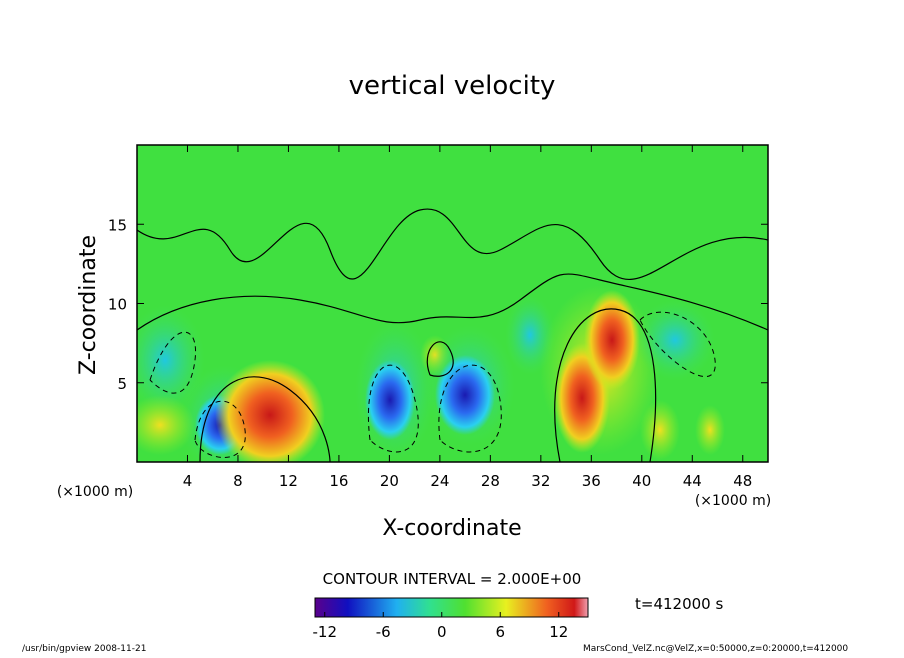  I want to click on colorbar-tick-label: 12, so click(558, 632).